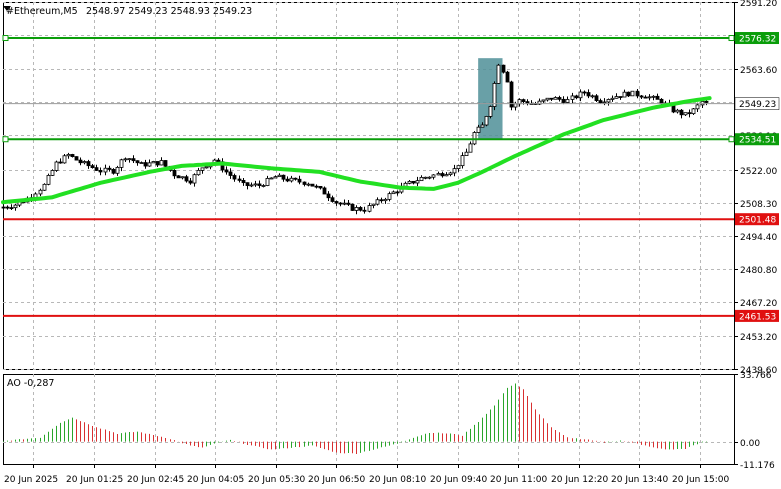  I want to click on y-tick-label: 2522.00, so click(758, 172).